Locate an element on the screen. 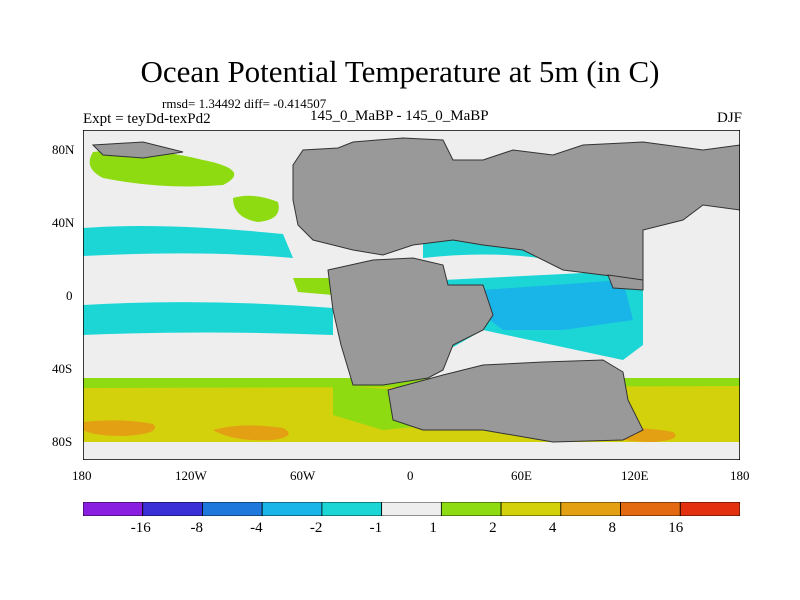 The width and height of the screenshot is (800, 600). colorbar-label: -2 is located at coordinates (316, 528).